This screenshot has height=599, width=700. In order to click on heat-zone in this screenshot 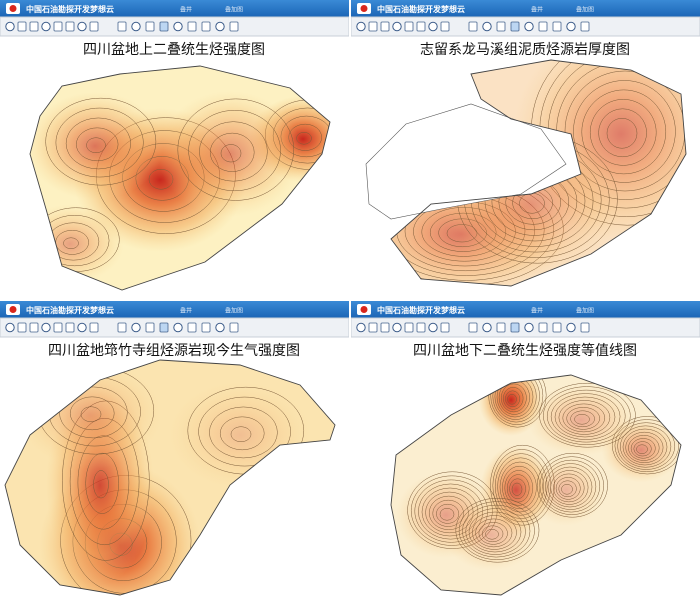, I will do `click(230, 154)`.